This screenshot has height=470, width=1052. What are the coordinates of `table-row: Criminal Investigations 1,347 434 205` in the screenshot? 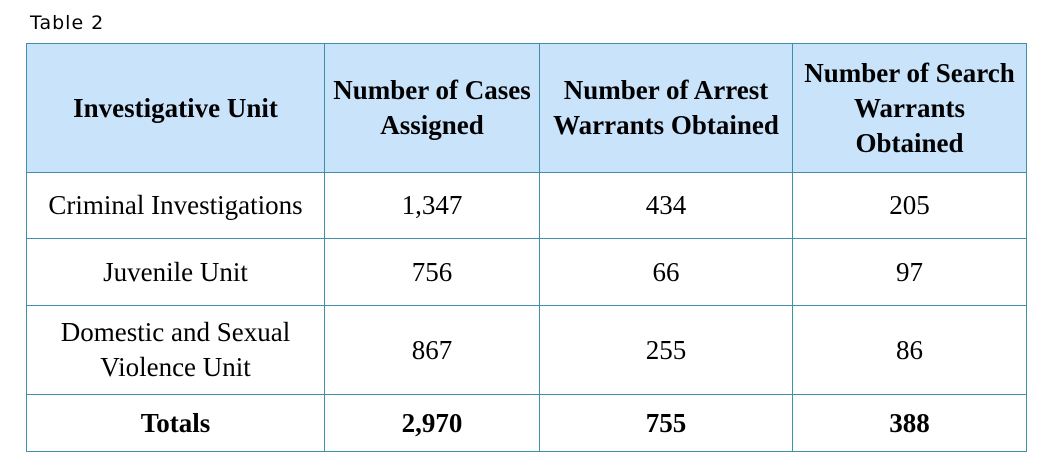 It's located at (526, 205).